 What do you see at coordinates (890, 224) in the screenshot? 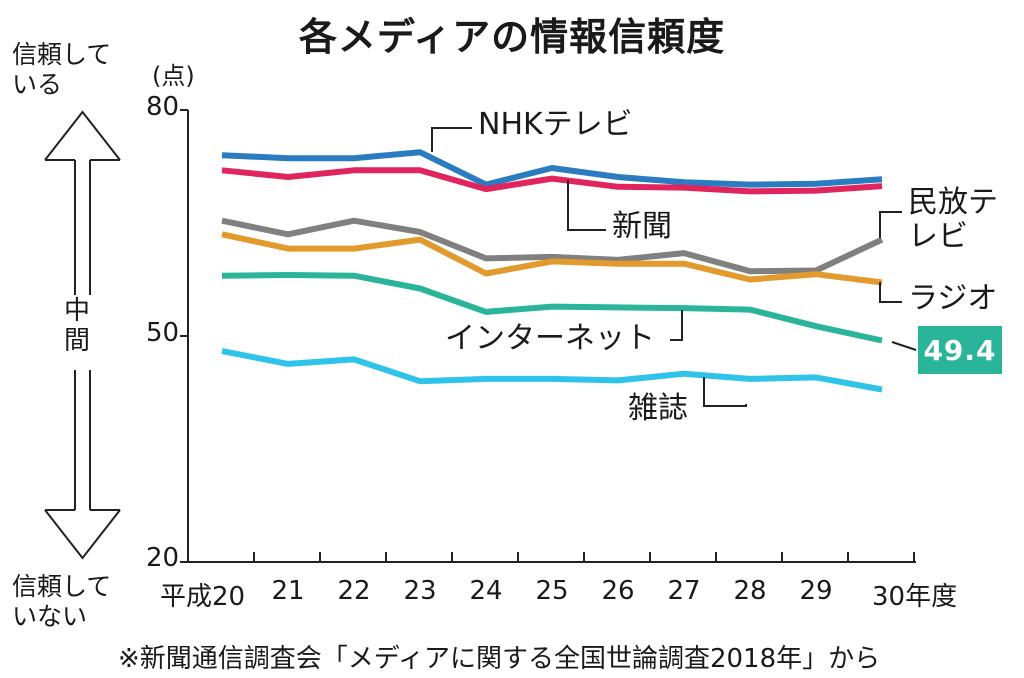
I see `commercial-tv-leader-line` at bounding box center [890, 224].